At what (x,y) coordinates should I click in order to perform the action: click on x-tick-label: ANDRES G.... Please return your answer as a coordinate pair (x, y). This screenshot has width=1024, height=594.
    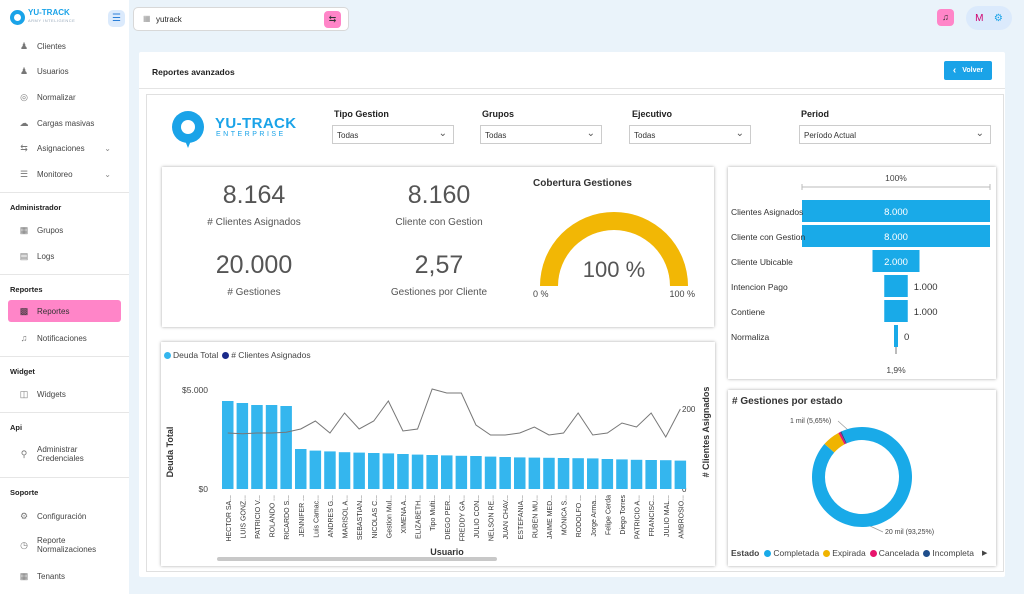
    Looking at the image, I should click on (331, 516).